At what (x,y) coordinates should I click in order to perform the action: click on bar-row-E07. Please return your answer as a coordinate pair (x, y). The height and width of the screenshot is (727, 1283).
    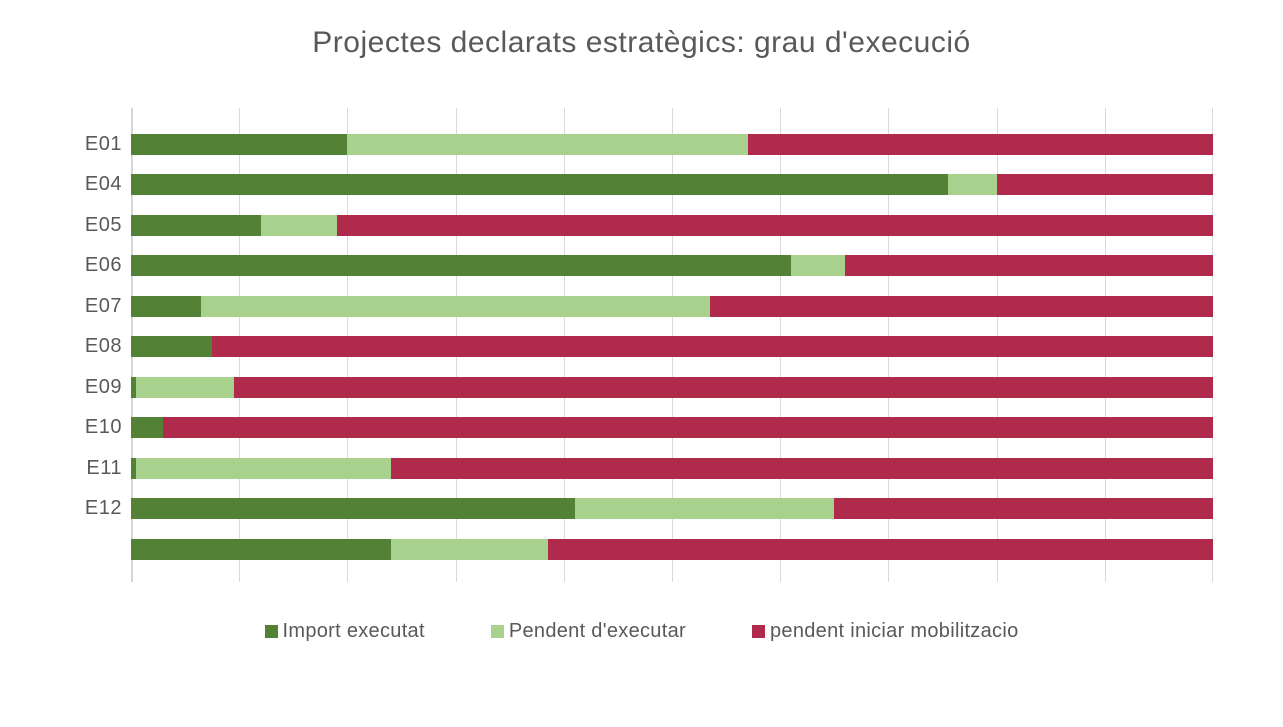
    Looking at the image, I should click on (672, 306).